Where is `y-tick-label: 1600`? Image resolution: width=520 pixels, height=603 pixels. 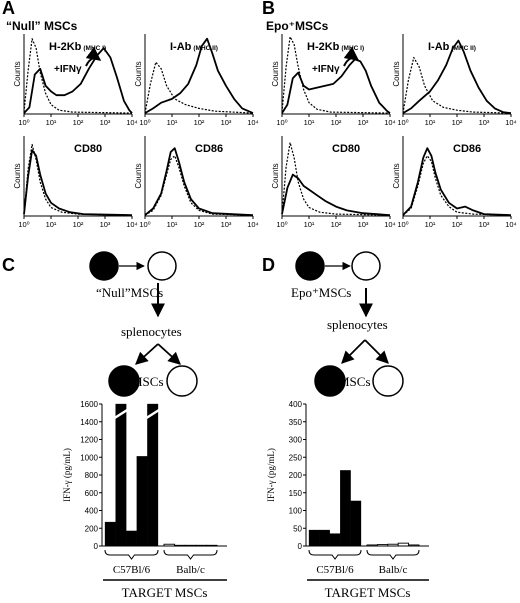 y-tick-label: 1600 is located at coordinates (89, 404).